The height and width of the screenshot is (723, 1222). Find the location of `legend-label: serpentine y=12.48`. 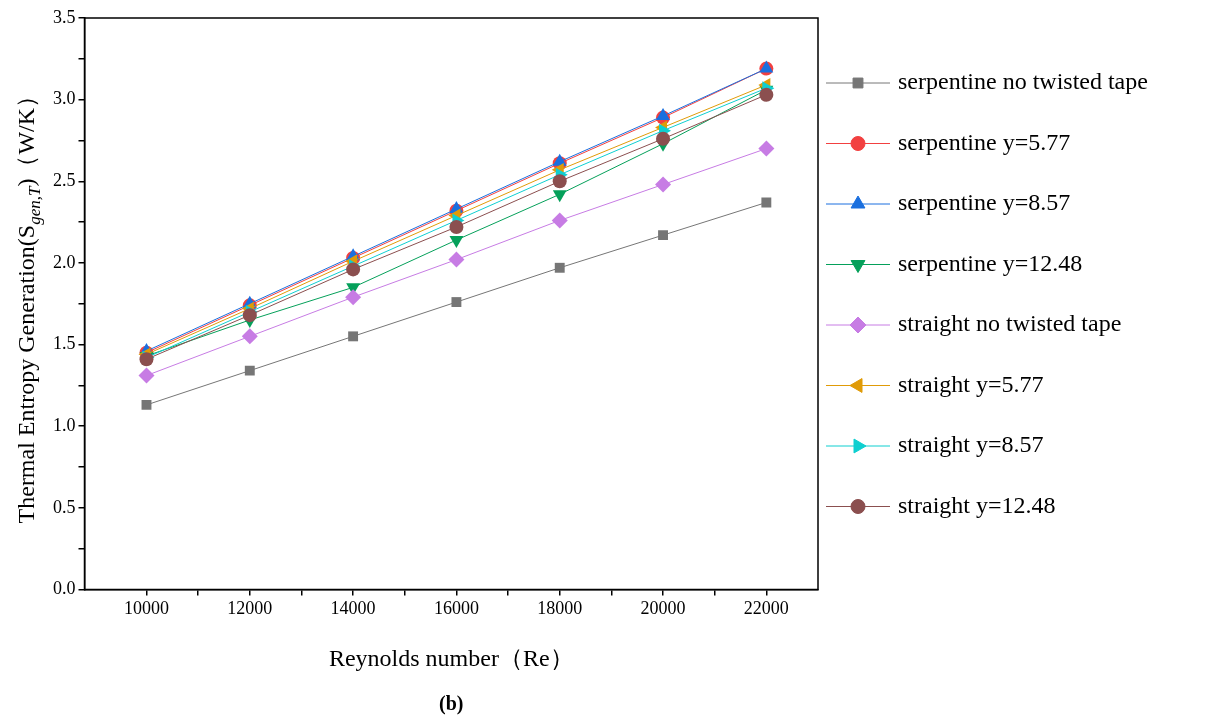

legend-label: serpentine y=12.48 is located at coordinates (990, 262).